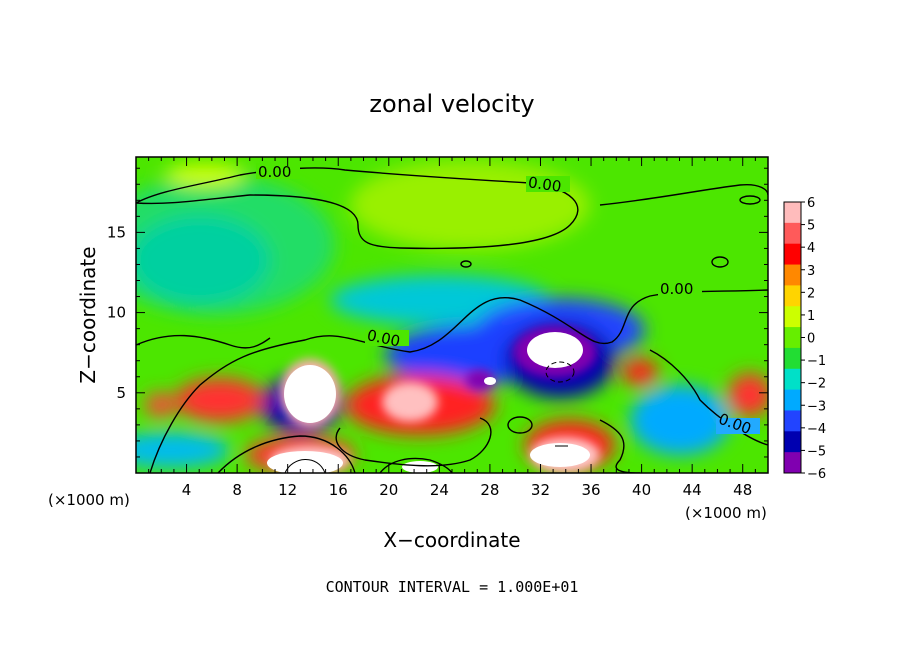  Describe the element at coordinates (816, 429) in the screenshot. I see `colorbar-tick-label: −4` at that location.